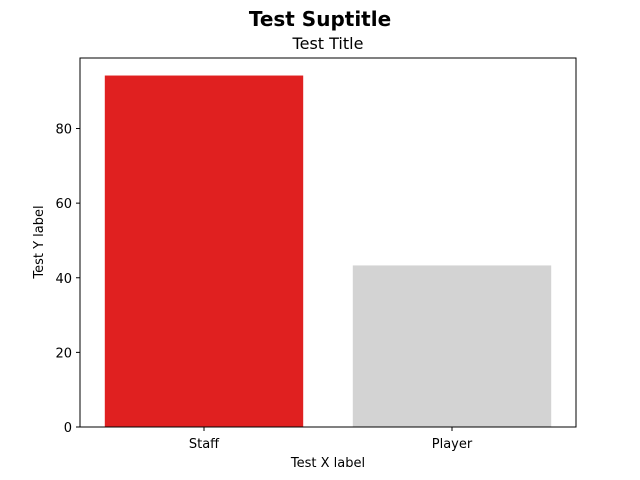 The width and height of the screenshot is (640, 480). I want to click on y-tick-label: 0, so click(68, 428).